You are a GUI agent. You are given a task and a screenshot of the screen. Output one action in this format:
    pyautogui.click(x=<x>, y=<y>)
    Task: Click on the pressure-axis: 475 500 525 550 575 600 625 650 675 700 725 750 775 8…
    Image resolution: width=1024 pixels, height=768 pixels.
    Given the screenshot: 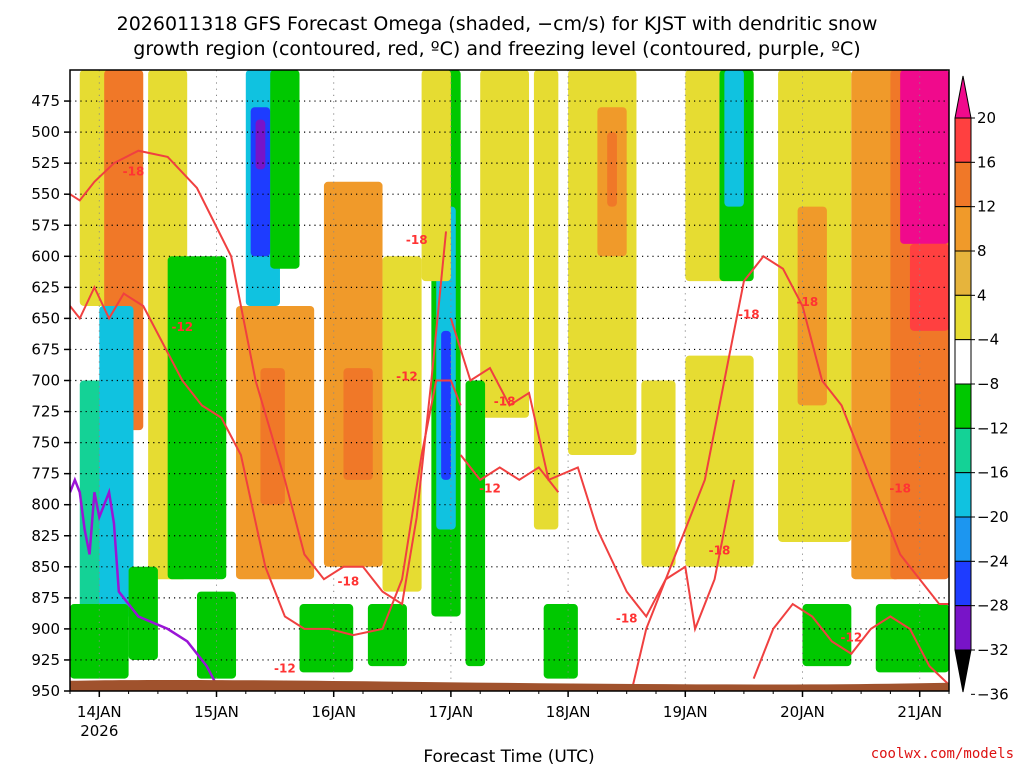 What is the action you would take?
    pyautogui.click(x=50, y=396)
    